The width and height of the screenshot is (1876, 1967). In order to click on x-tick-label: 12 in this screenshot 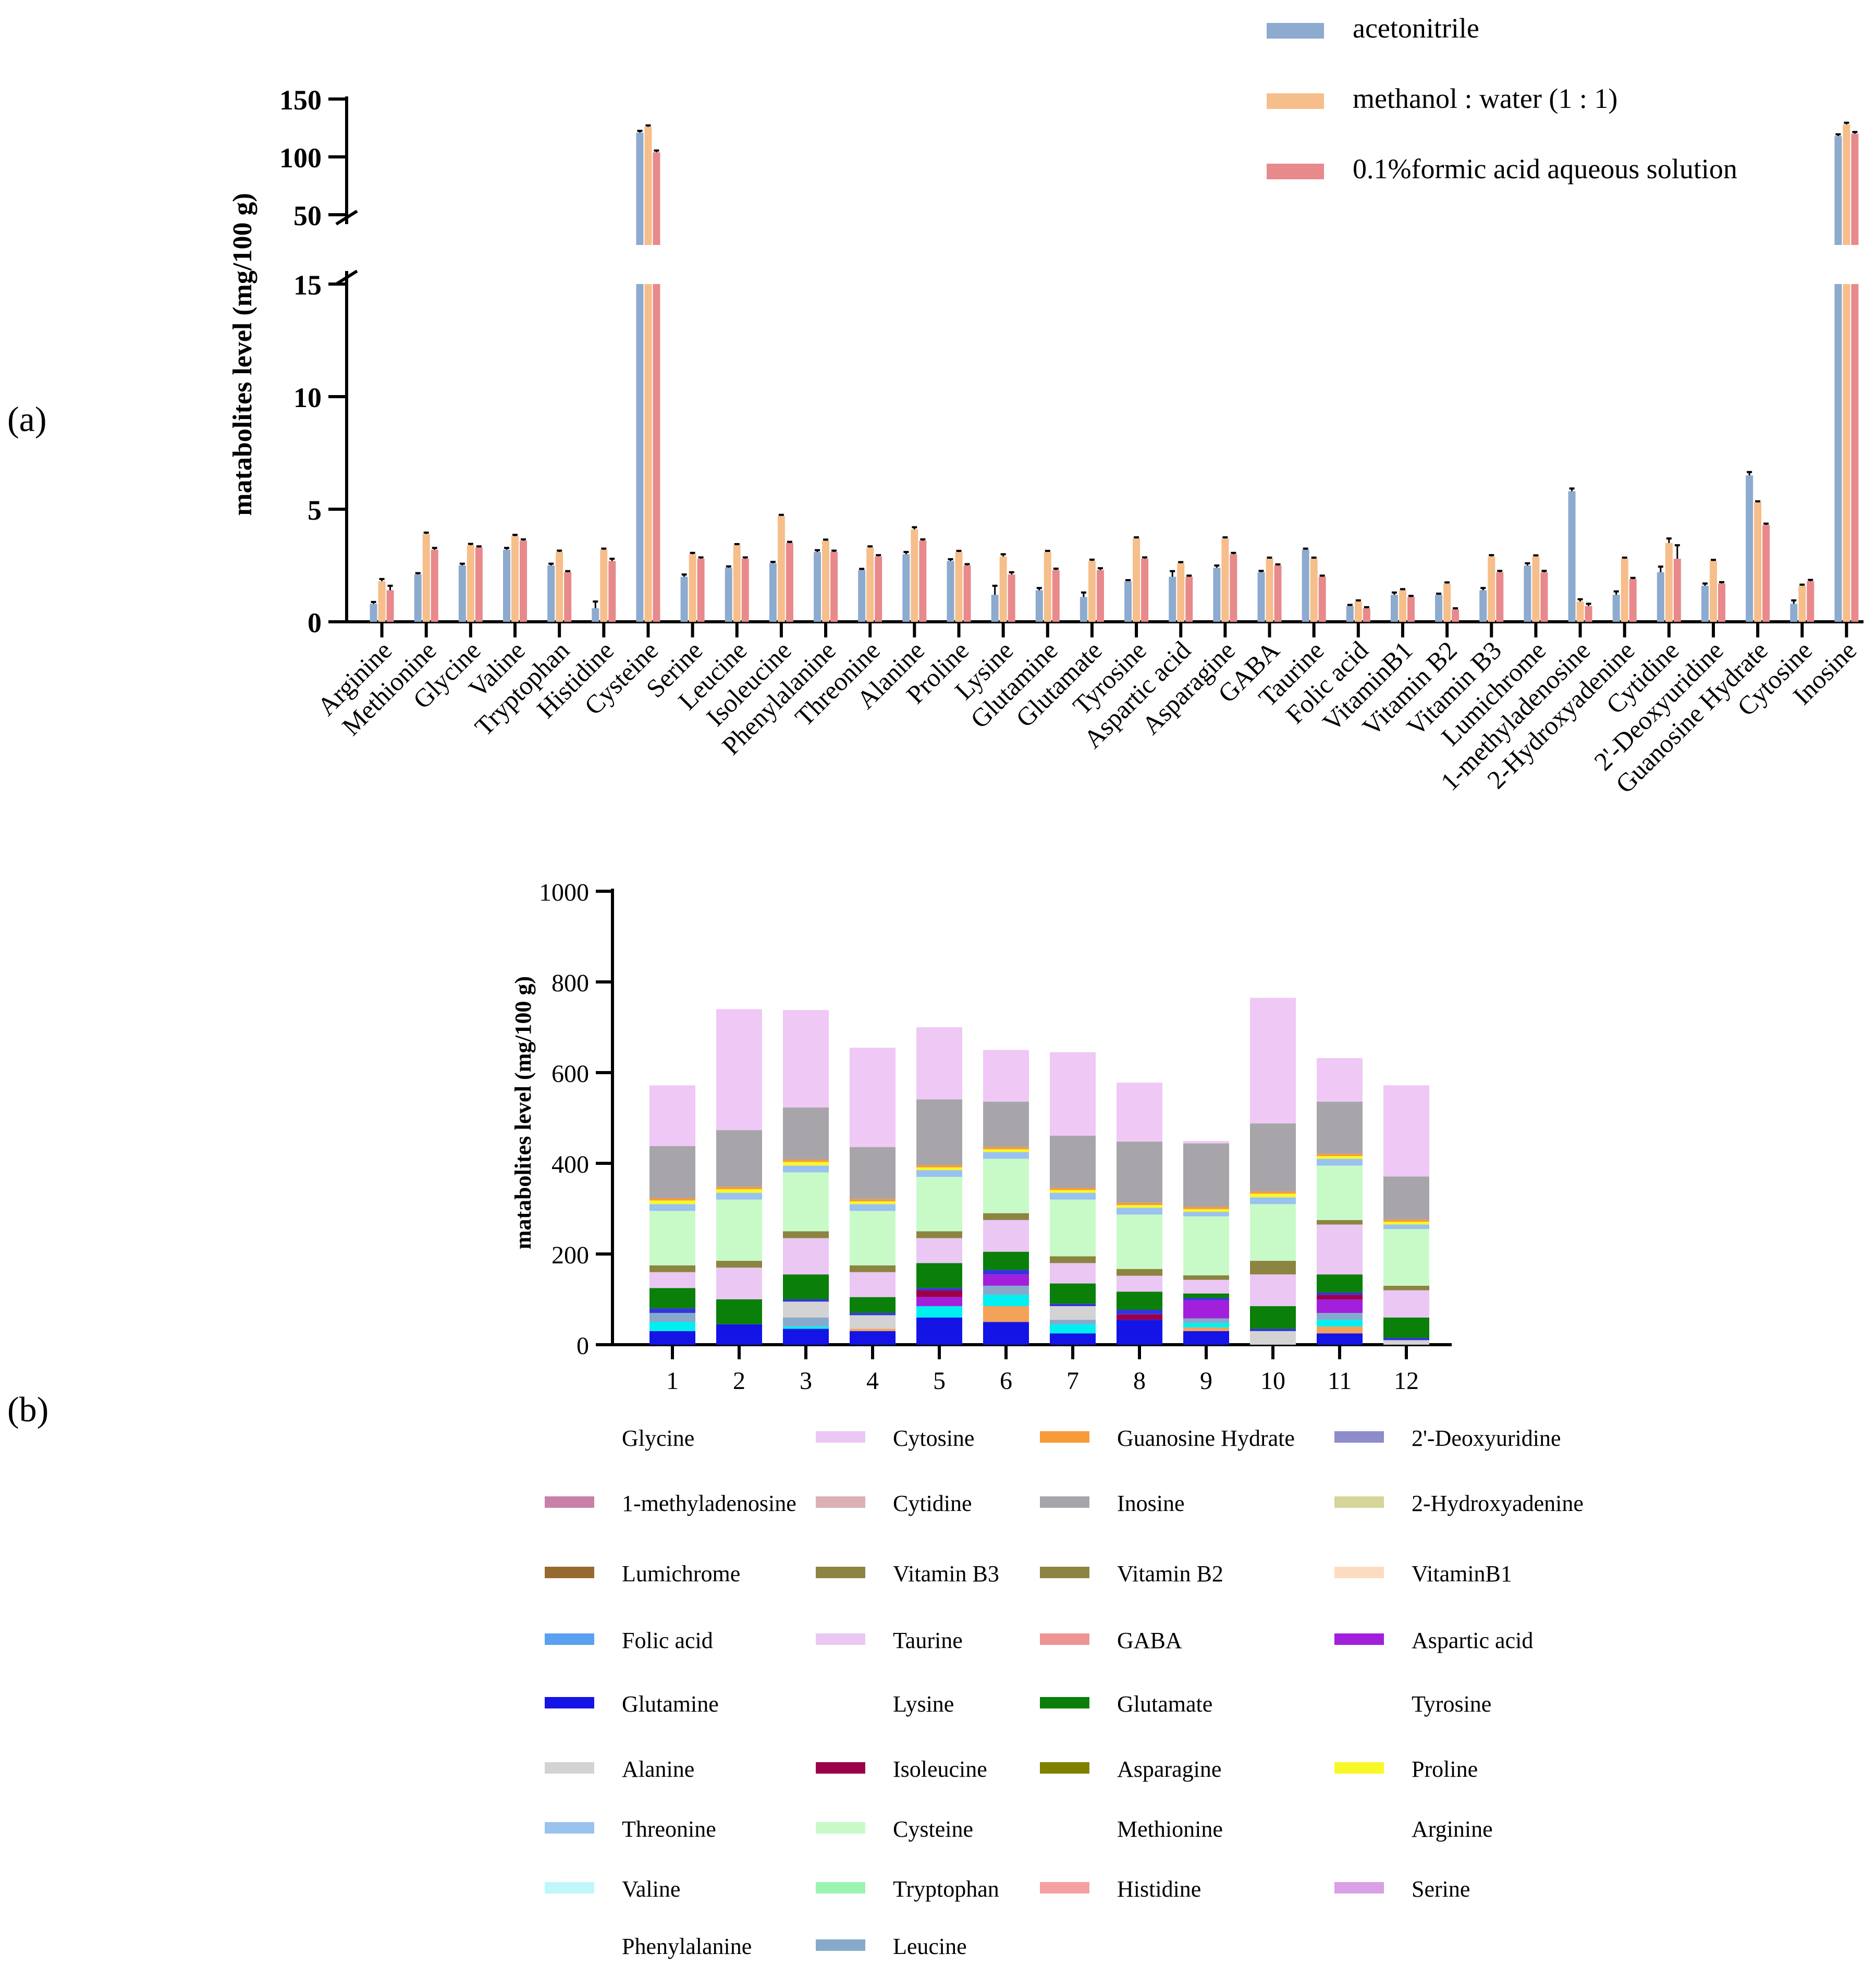, I will do `click(1406, 1381)`.